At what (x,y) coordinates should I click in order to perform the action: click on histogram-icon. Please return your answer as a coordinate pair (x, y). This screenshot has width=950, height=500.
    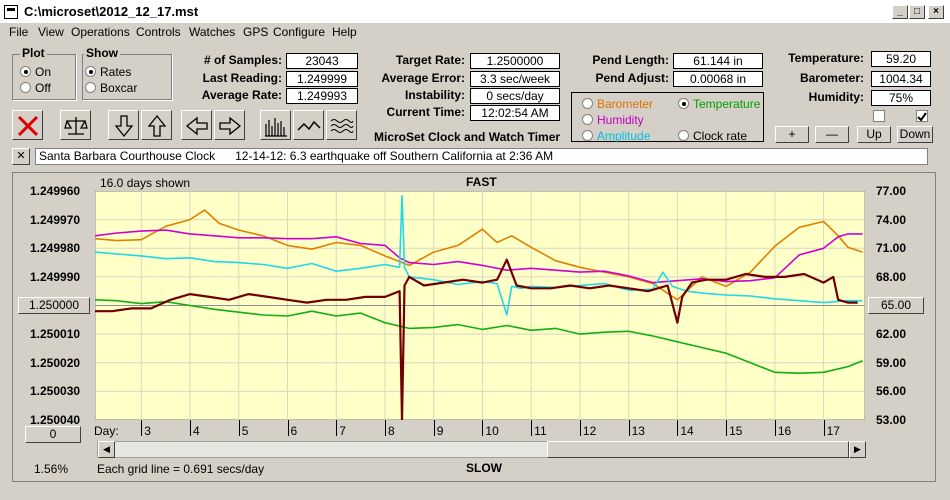
    Looking at the image, I should click on (276, 127).